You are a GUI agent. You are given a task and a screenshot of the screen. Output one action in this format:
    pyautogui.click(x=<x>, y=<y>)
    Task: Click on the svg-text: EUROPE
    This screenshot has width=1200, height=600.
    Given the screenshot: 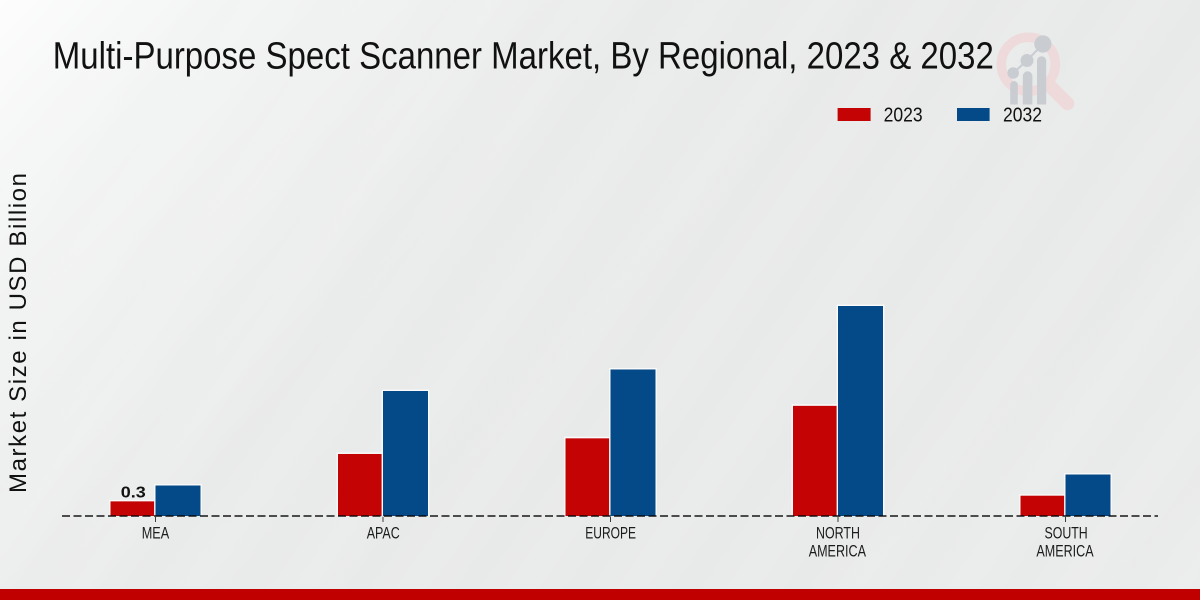 What is the action you would take?
    pyautogui.click(x=610, y=533)
    